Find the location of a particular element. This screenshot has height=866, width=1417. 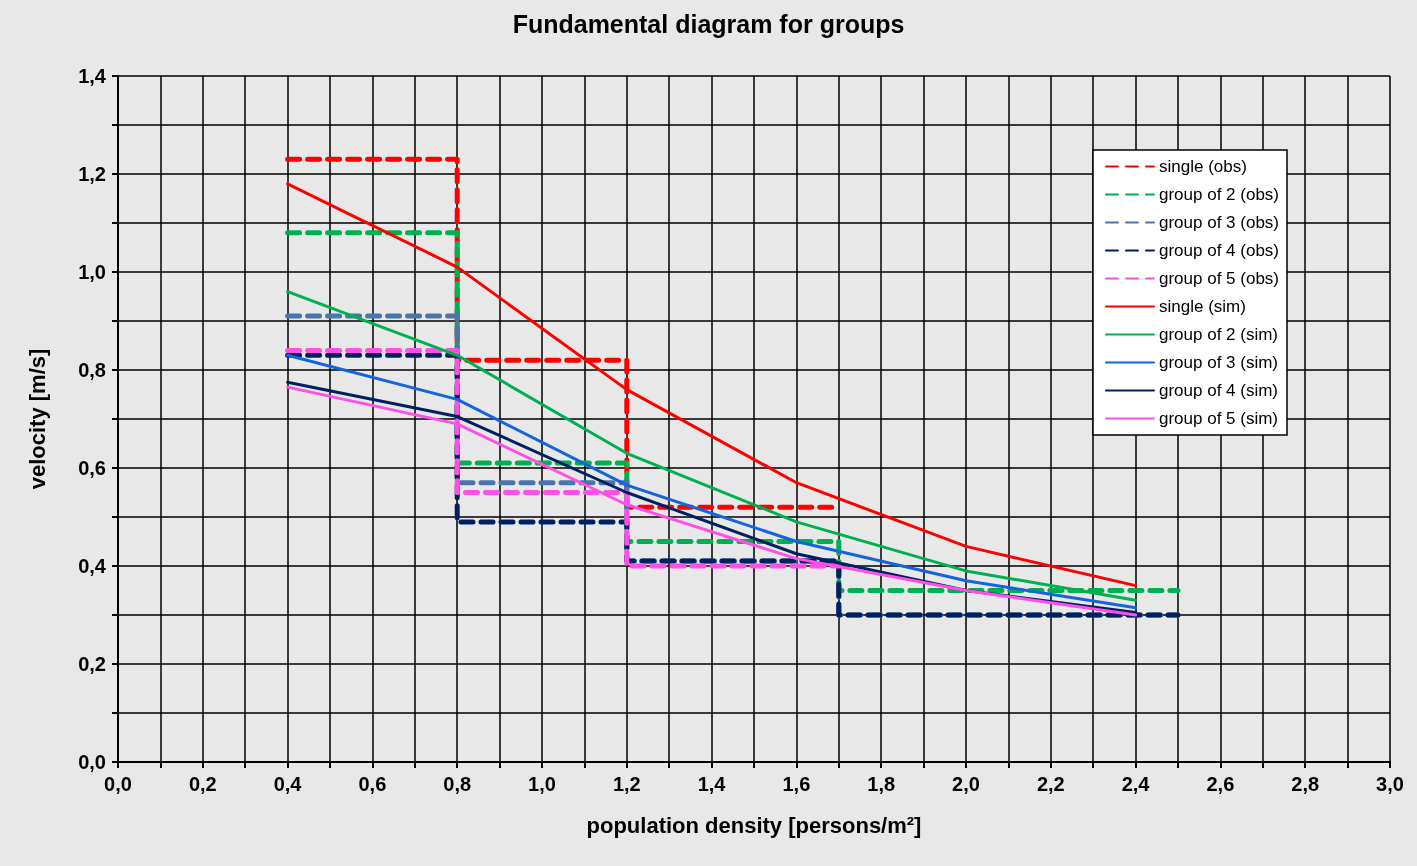

y-tick-label: 1,0 is located at coordinates (92, 272).